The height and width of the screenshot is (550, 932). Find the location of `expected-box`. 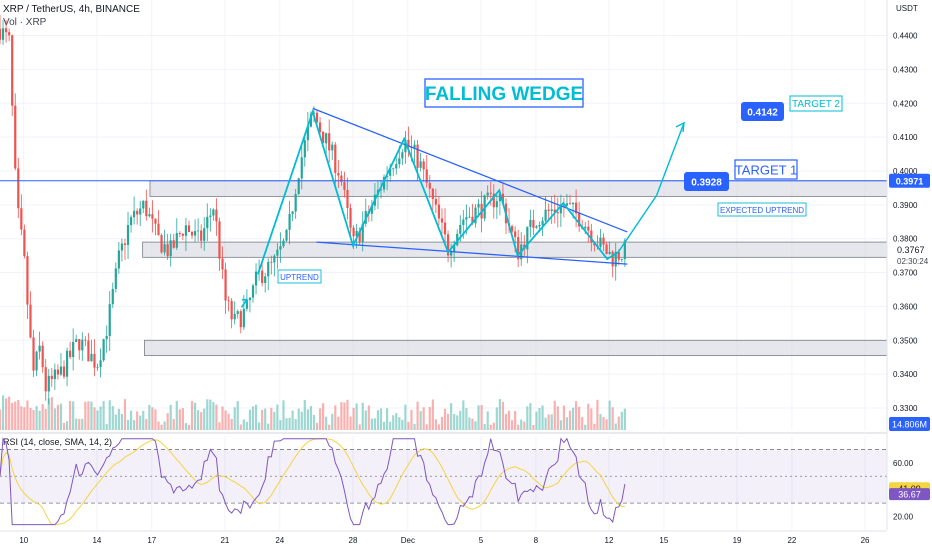

expected-box is located at coordinates (762, 209).